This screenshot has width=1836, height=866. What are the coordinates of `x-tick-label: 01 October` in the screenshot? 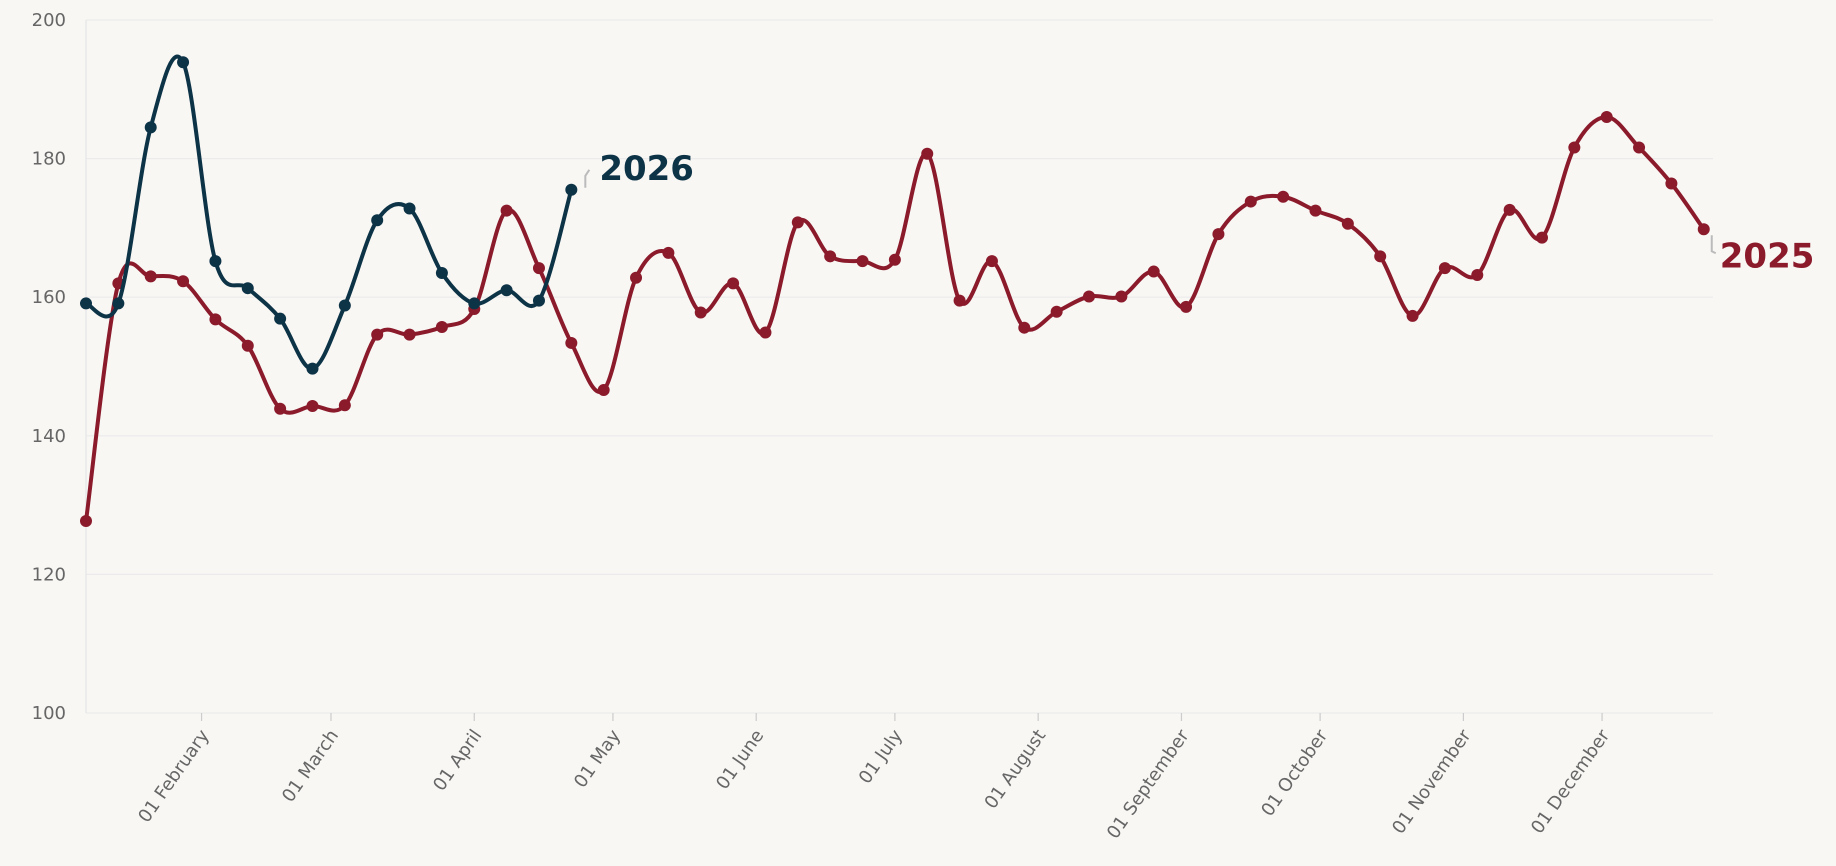 It's located at (1294, 772).